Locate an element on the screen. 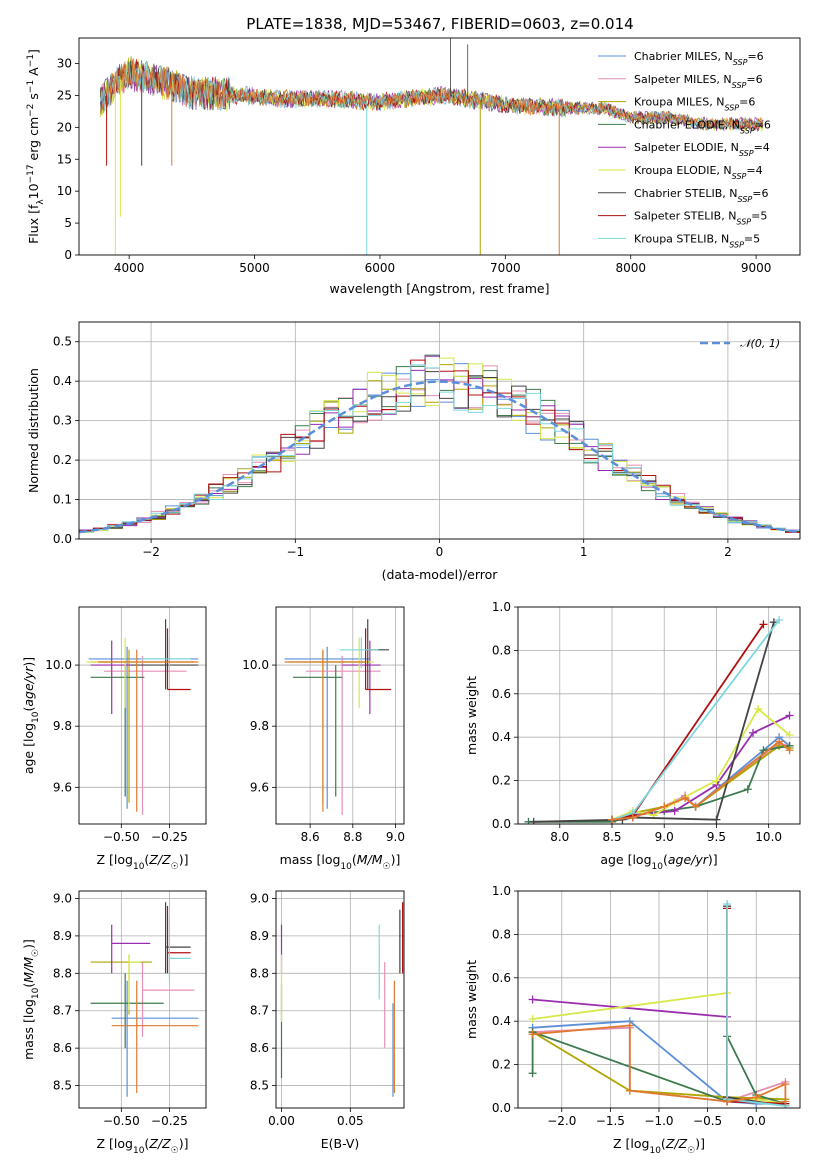 The image size is (819, 1170). y-tick-label: 0.6 is located at coordinates (501, 694).